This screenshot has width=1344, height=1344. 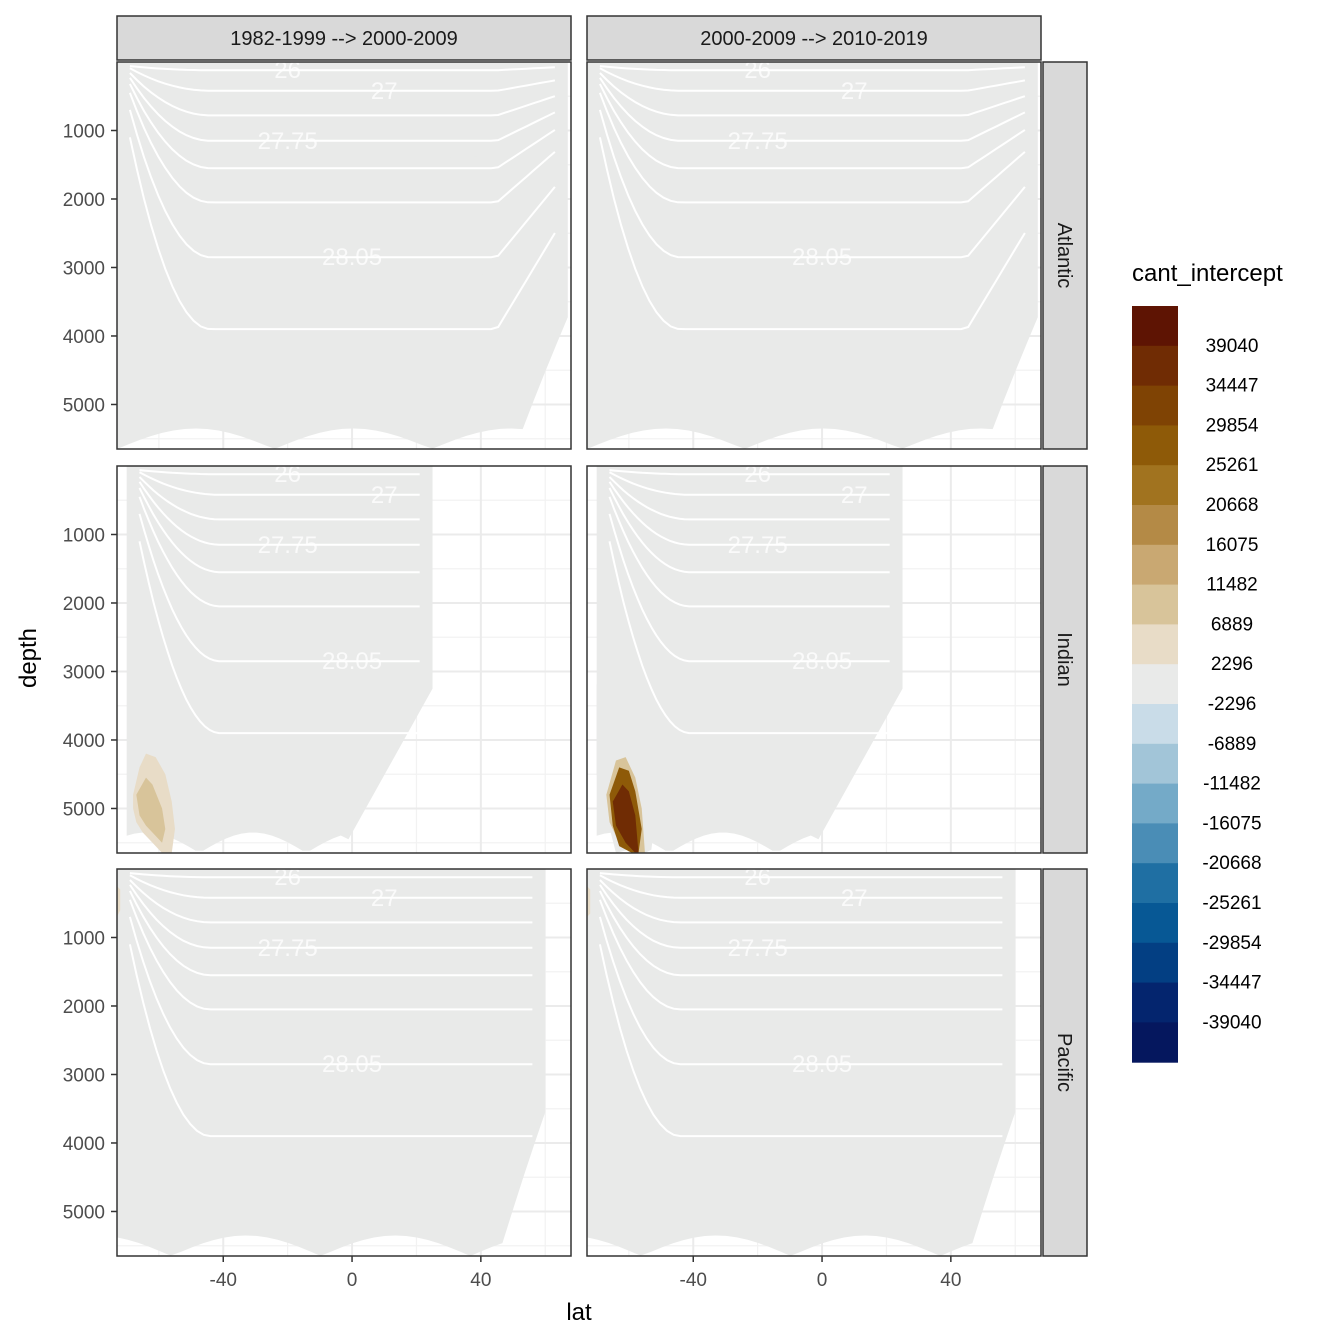 What do you see at coordinates (1231, 983) in the screenshot?
I see `legend-label: -34447` at bounding box center [1231, 983].